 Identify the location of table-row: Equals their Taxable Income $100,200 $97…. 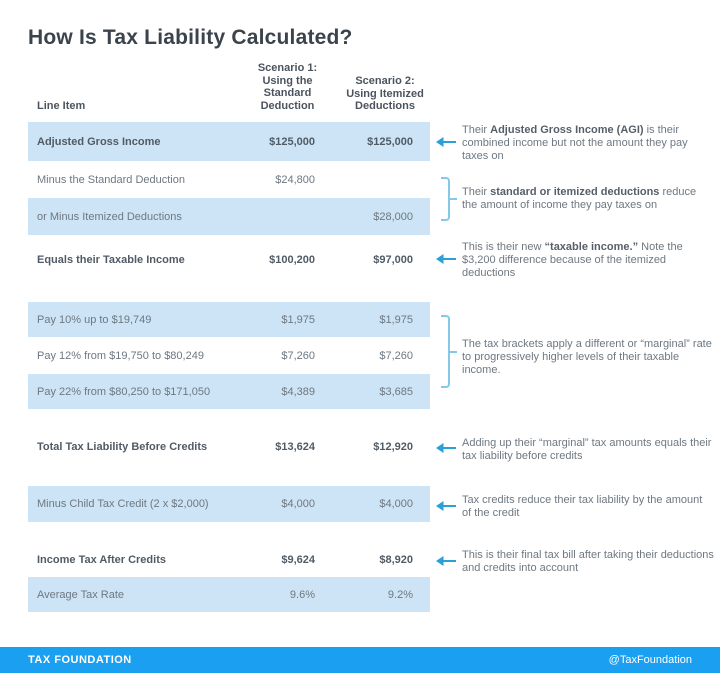
(229, 259).